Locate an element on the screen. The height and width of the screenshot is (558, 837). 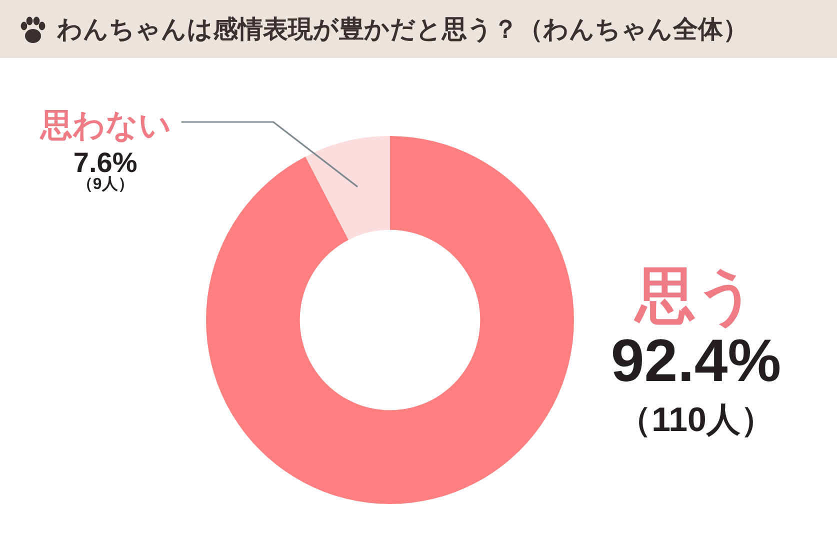
annotation: （110人） is located at coordinates (696, 420).